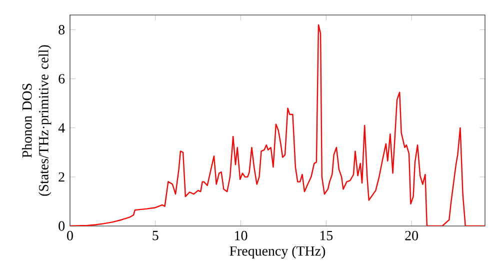  What do you see at coordinates (37, 120) in the screenshot?
I see `y-axis-title: Phonon DOS (States/THz·primitive cell)` at bounding box center [37, 120].